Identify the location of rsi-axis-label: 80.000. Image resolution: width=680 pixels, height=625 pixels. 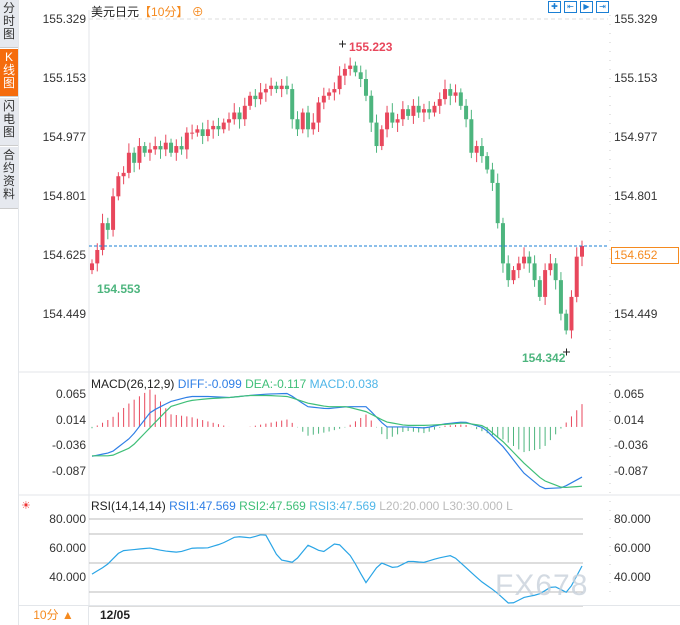
(67, 519).